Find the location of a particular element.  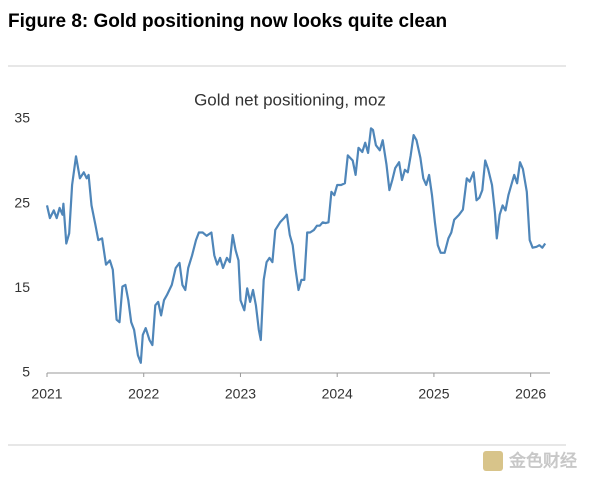

watermark: 金色财经 is located at coordinates (542, 460).